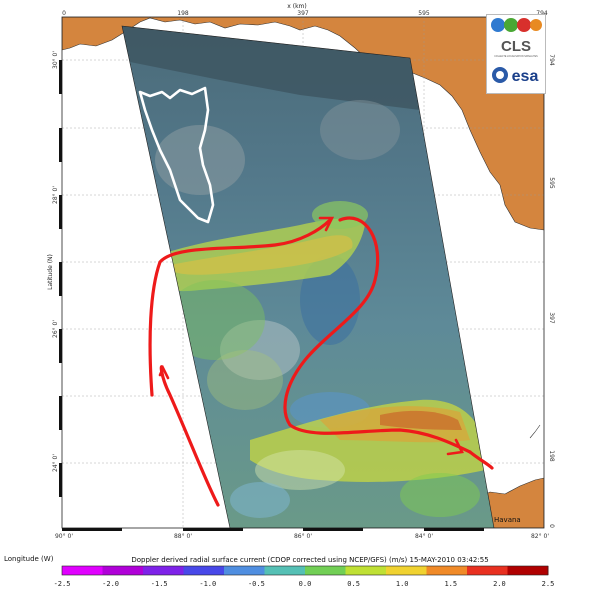  Describe the element at coordinates (424, 536) in the screenshot. I see `bottom-tick-3: 84° 0'` at that location.